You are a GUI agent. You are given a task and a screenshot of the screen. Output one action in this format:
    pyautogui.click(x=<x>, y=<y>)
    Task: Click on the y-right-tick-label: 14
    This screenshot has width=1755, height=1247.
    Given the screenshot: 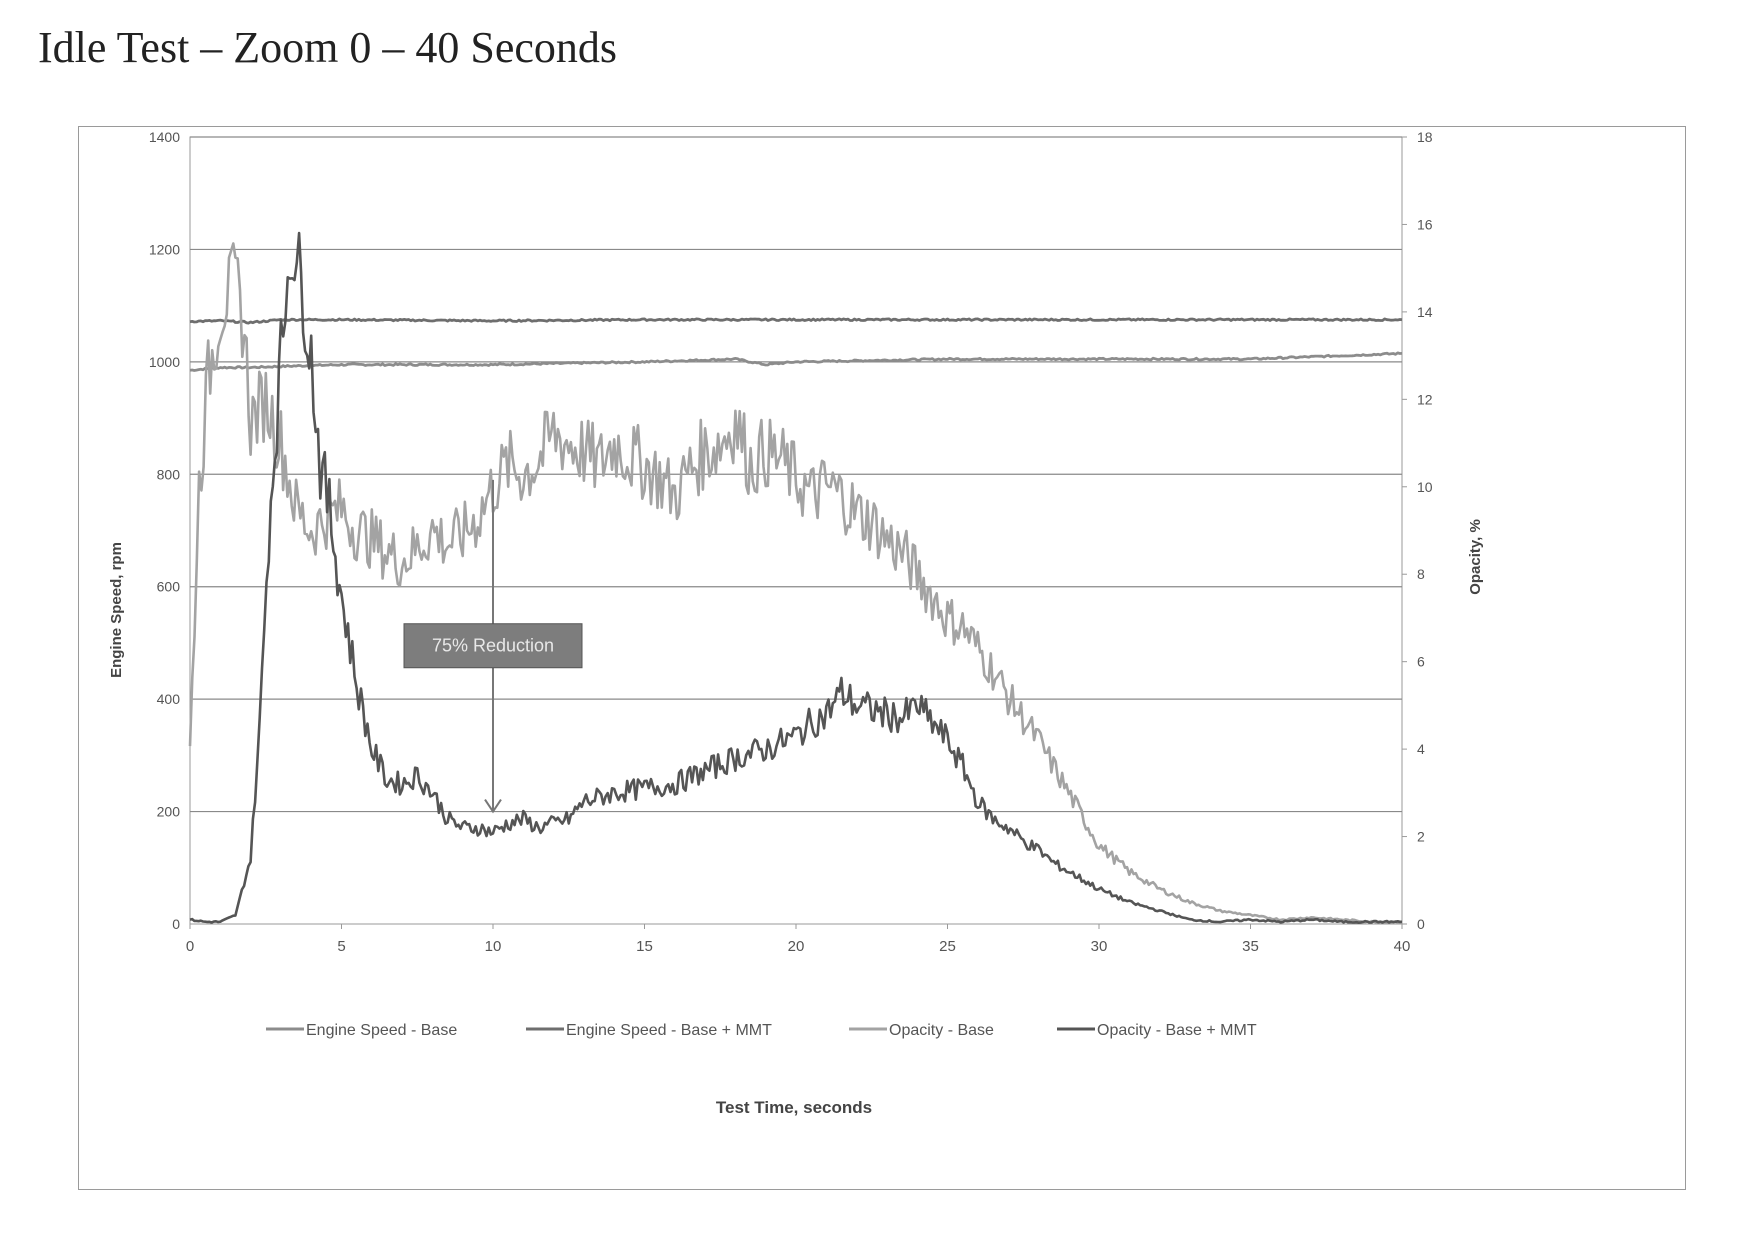 What is the action you would take?
    pyautogui.click(x=1425, y=312)
    